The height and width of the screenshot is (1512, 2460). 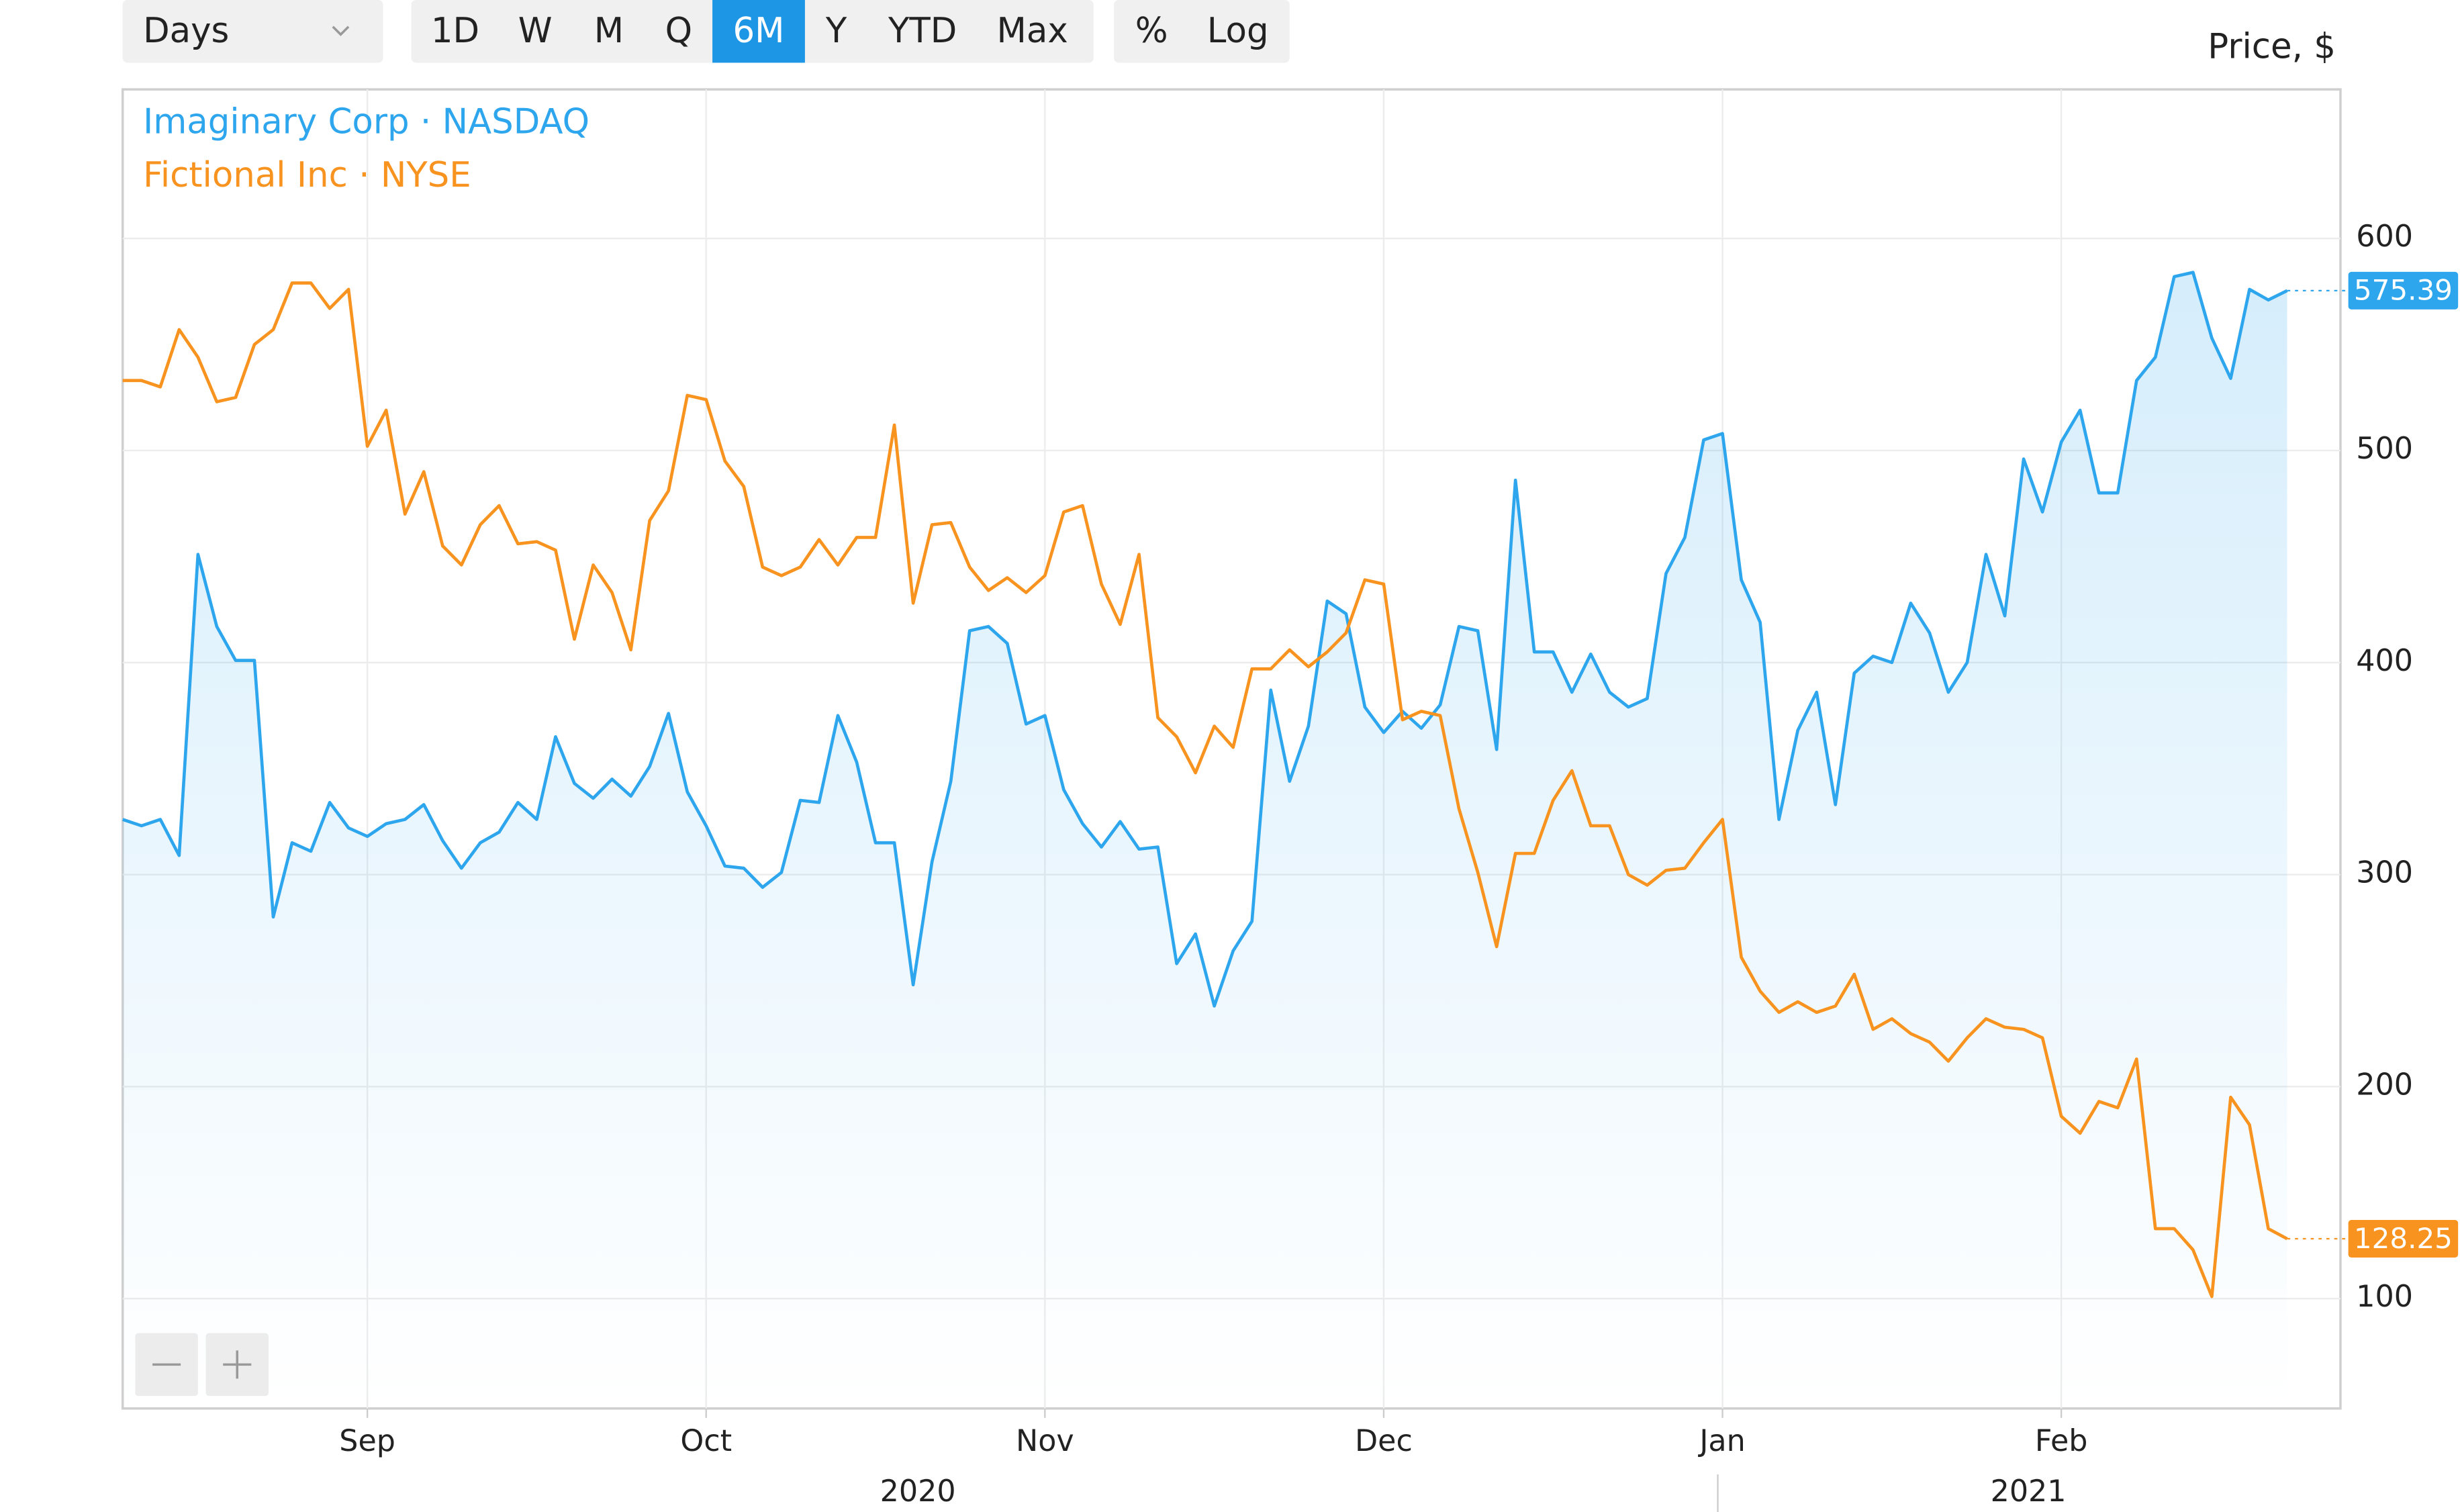 What do you see at coordinates (836, 31) in the screenshot?
I see `range-button: Y` at bounding box center [836, 31].